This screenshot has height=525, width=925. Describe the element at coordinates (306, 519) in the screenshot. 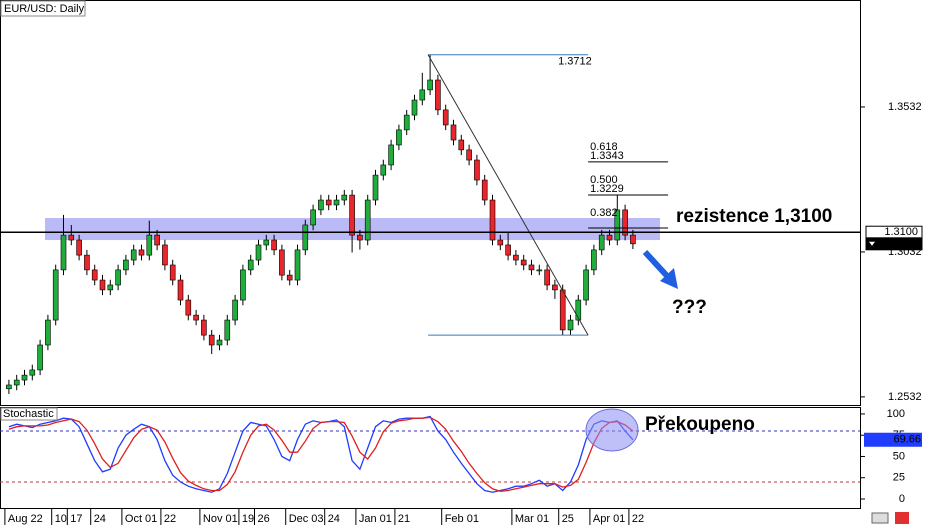

I see `x-tick-label: Dec 03` at that location.